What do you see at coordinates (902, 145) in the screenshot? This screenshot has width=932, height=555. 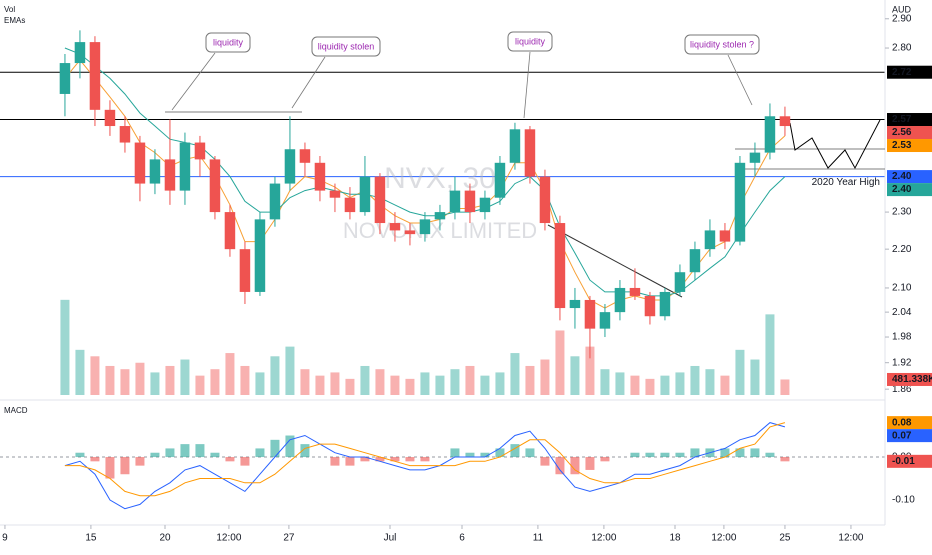 I see `price-tag-label: 2.53` at bounding box center [902, 145].